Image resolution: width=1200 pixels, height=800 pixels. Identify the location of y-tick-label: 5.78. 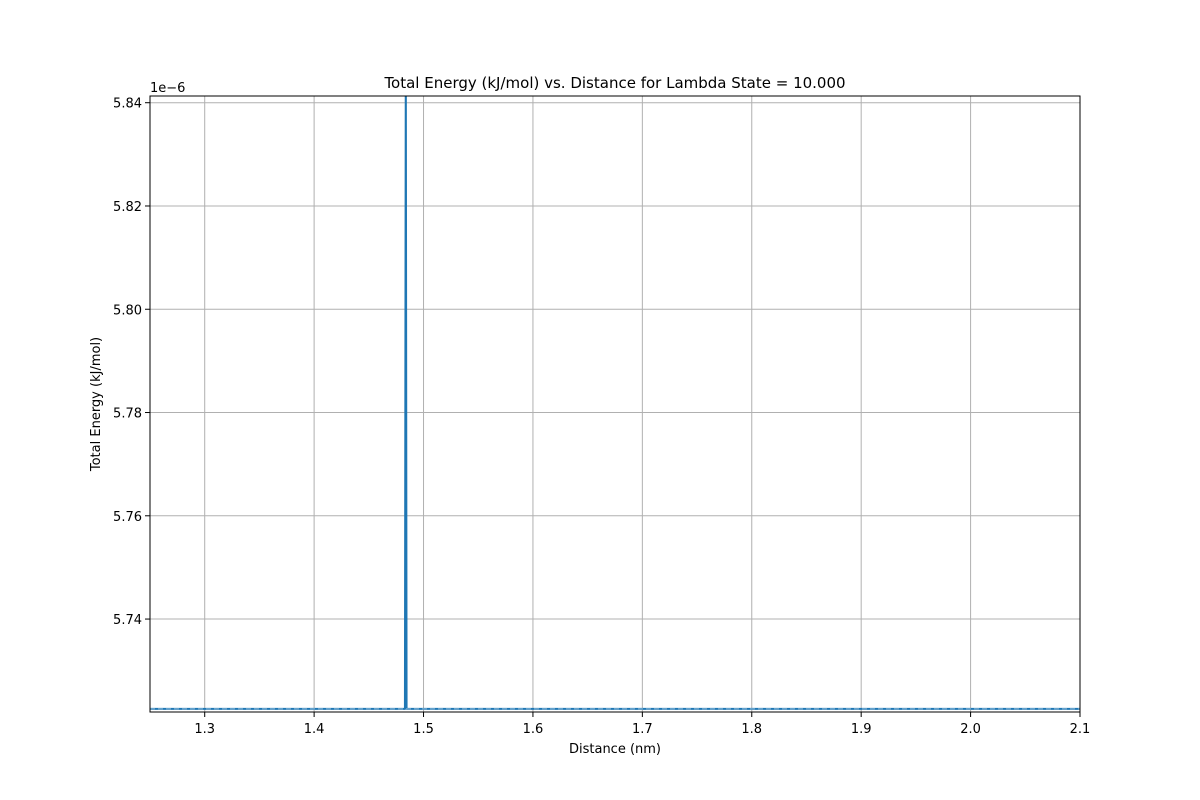
(127, 414).